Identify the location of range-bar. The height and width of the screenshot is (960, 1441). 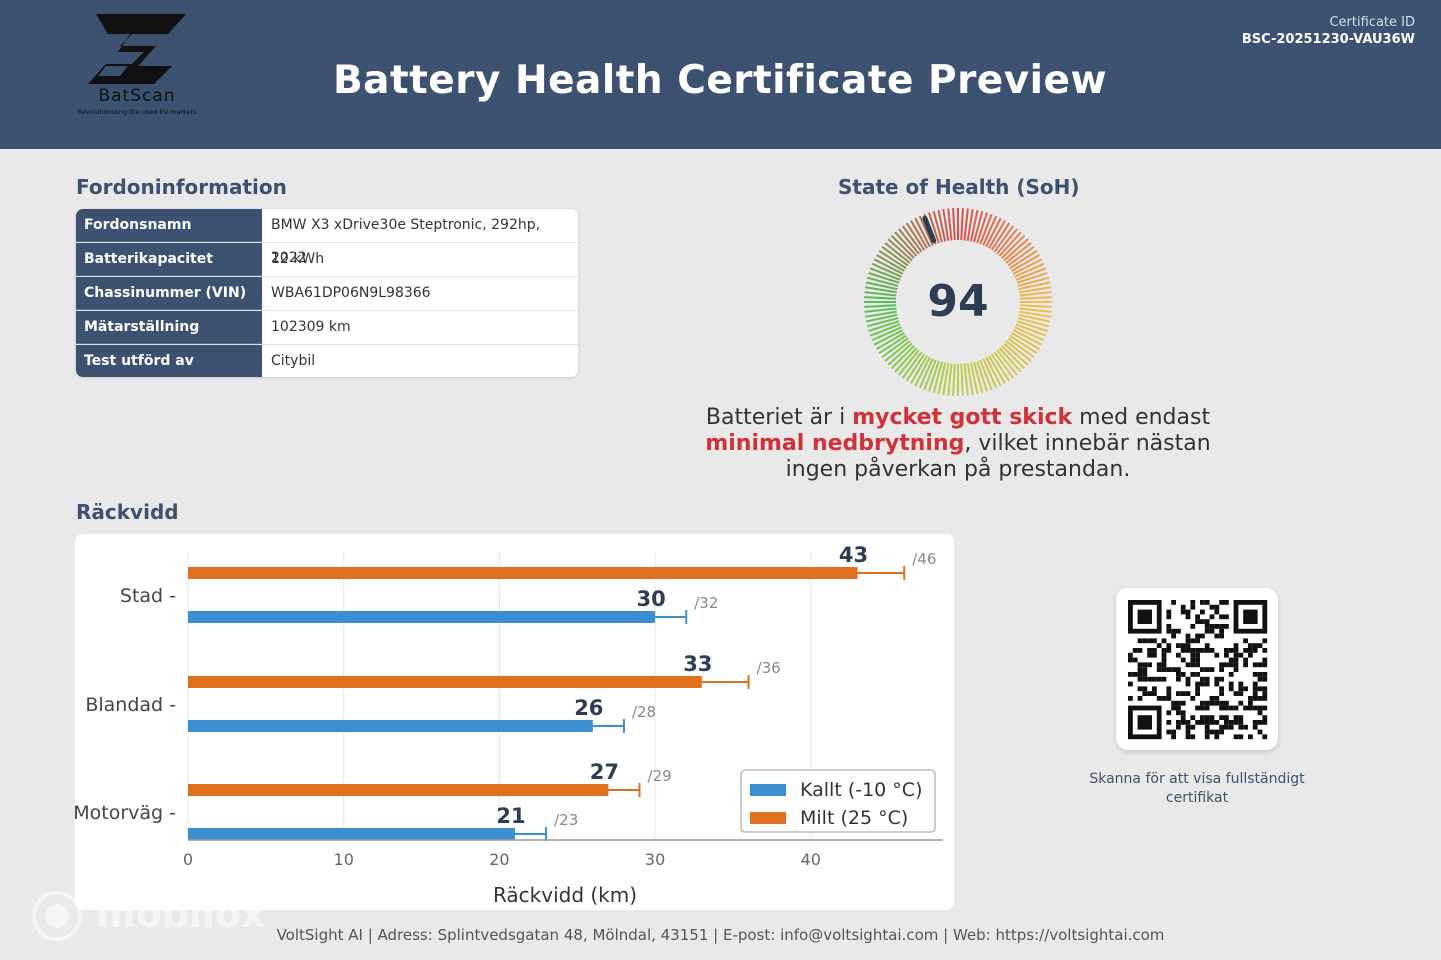
(523, 573).